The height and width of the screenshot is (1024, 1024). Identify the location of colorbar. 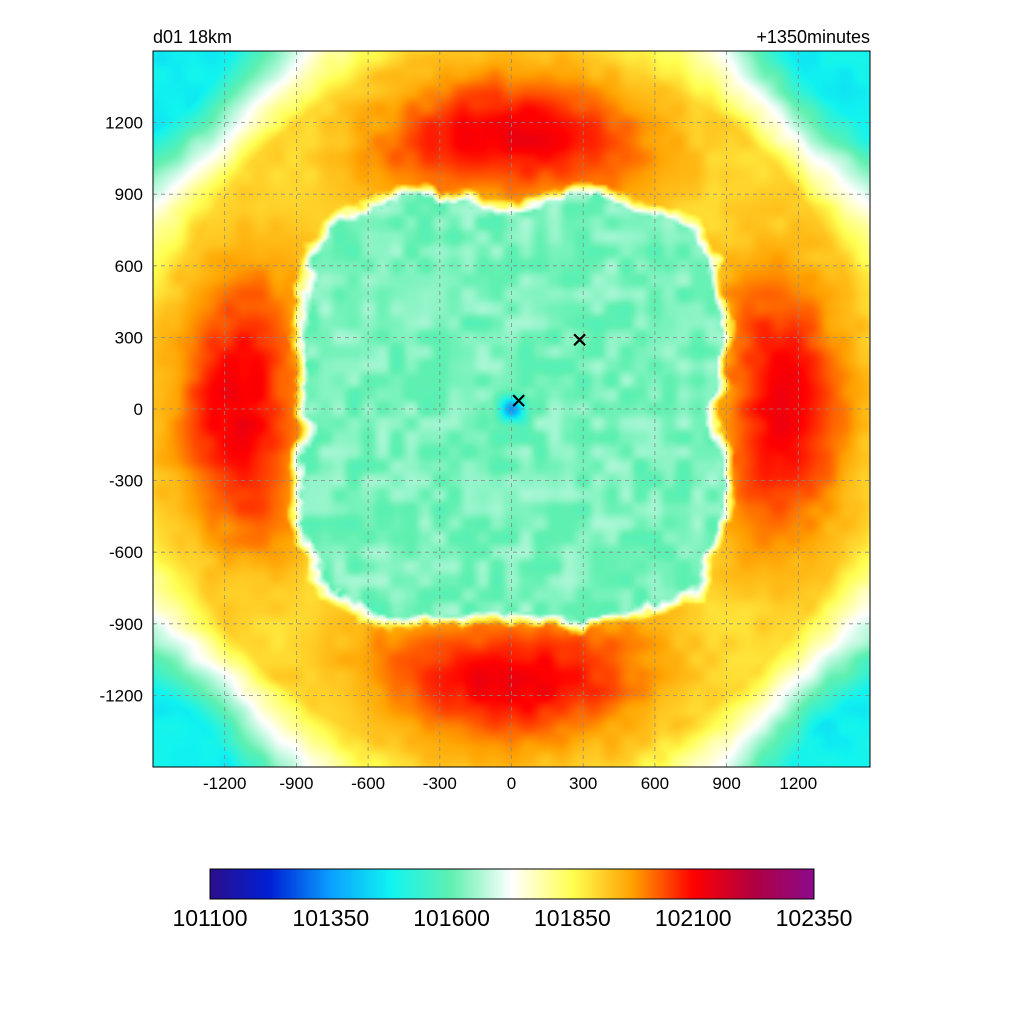
(512, 884).